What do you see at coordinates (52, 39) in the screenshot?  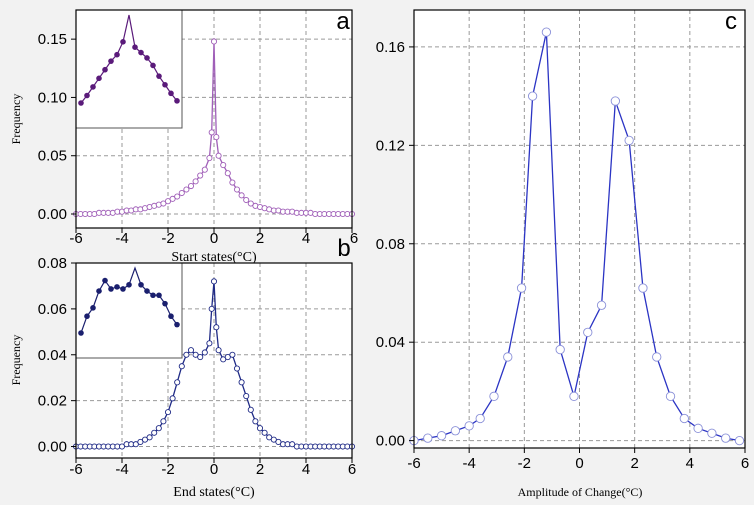 I see `y-tick-label: 0.15` at bounding box center [52, 39].